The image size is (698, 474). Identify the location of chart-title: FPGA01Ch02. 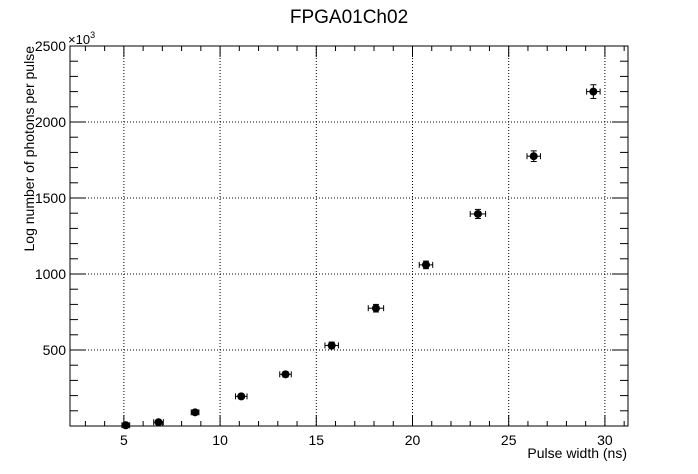
(349, 17).